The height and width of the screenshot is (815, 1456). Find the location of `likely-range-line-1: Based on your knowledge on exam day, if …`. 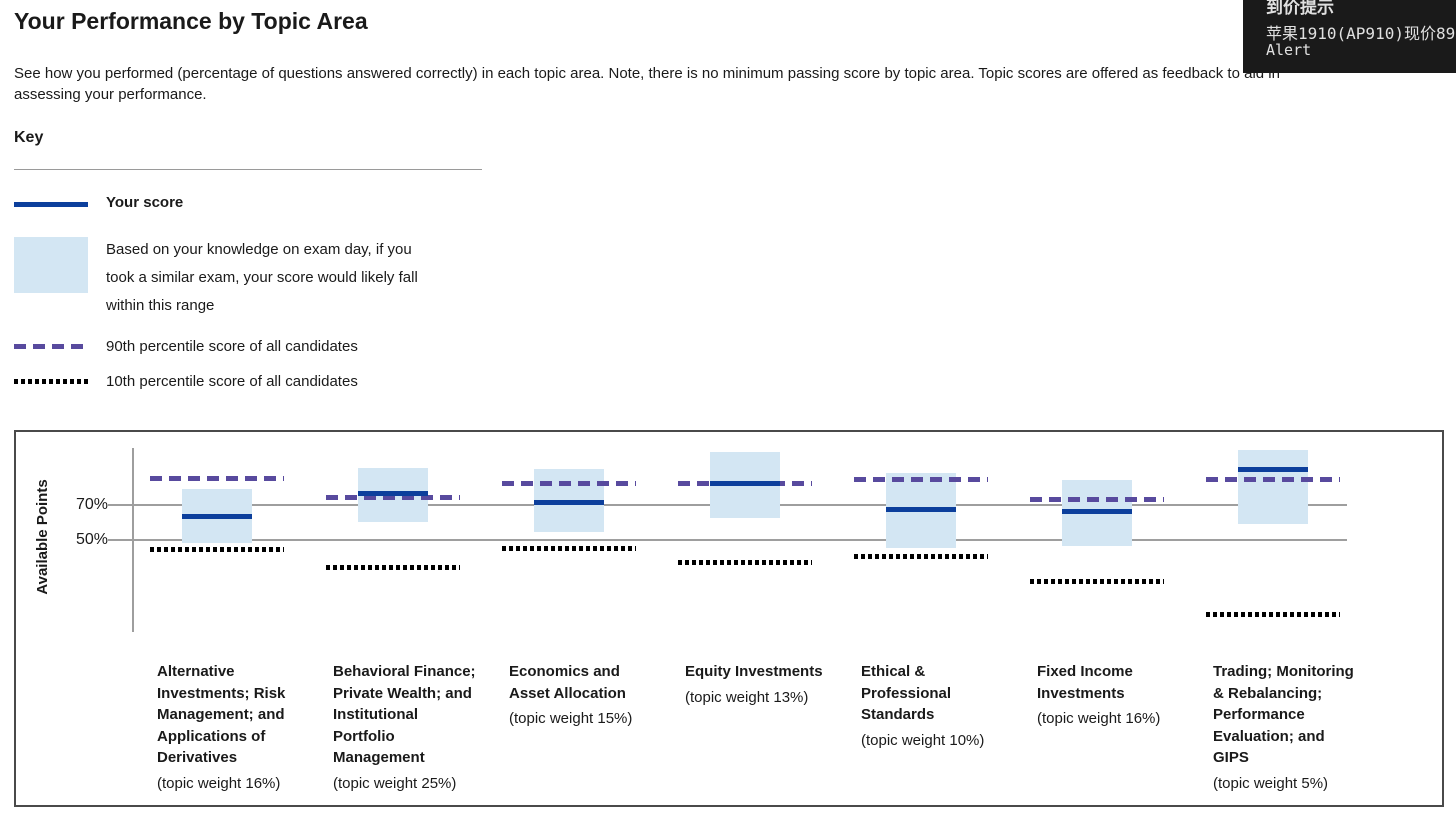

likely-range-line-1: Based on your knowledge on exam day, if … is located at coordinates (259, 249).